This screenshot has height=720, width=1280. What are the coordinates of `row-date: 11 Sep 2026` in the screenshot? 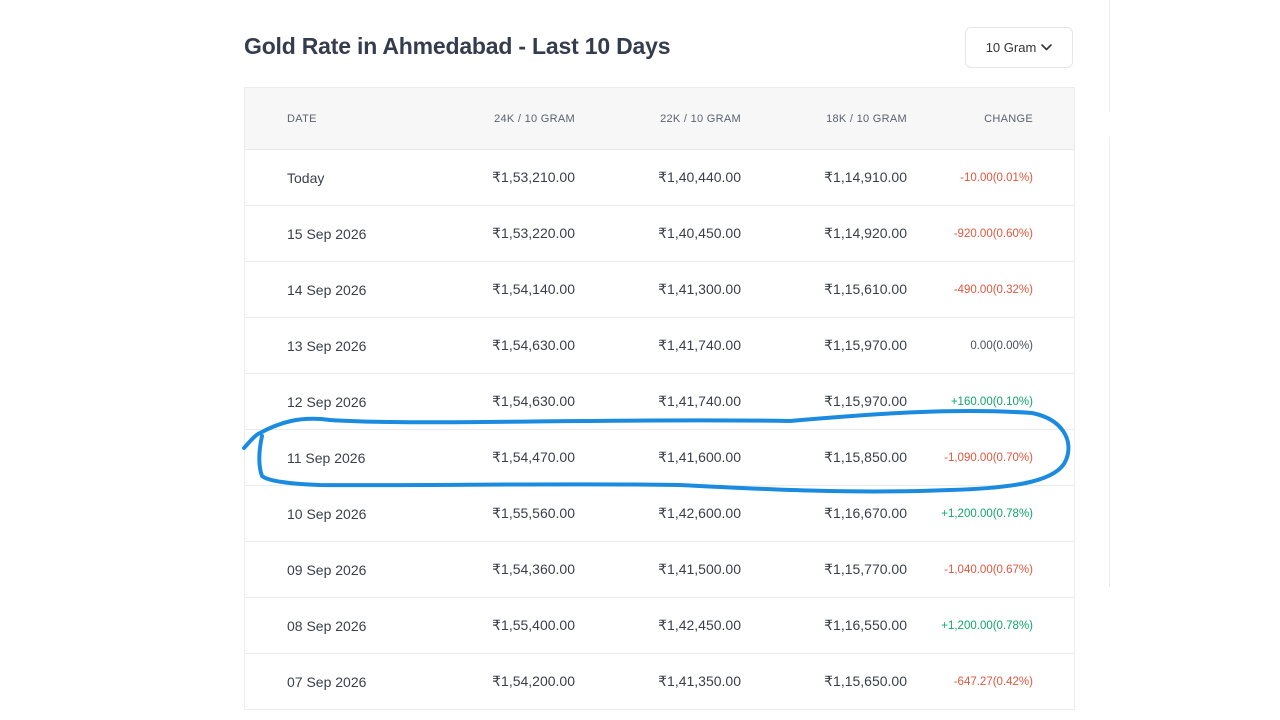 It's located at (326, 457).